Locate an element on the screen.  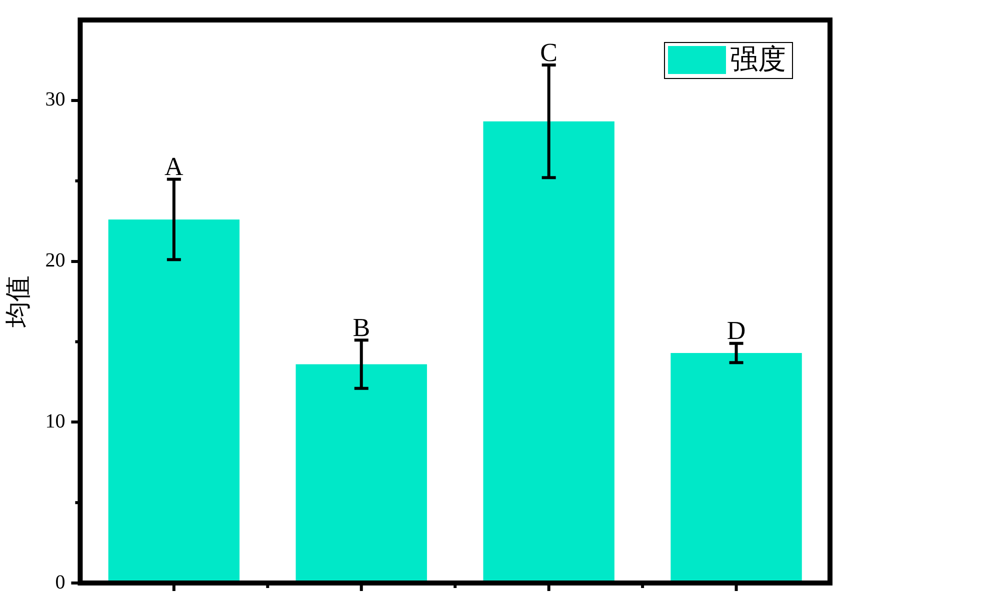
y-axis-title: 均值 is located at coordinates (17, 302).